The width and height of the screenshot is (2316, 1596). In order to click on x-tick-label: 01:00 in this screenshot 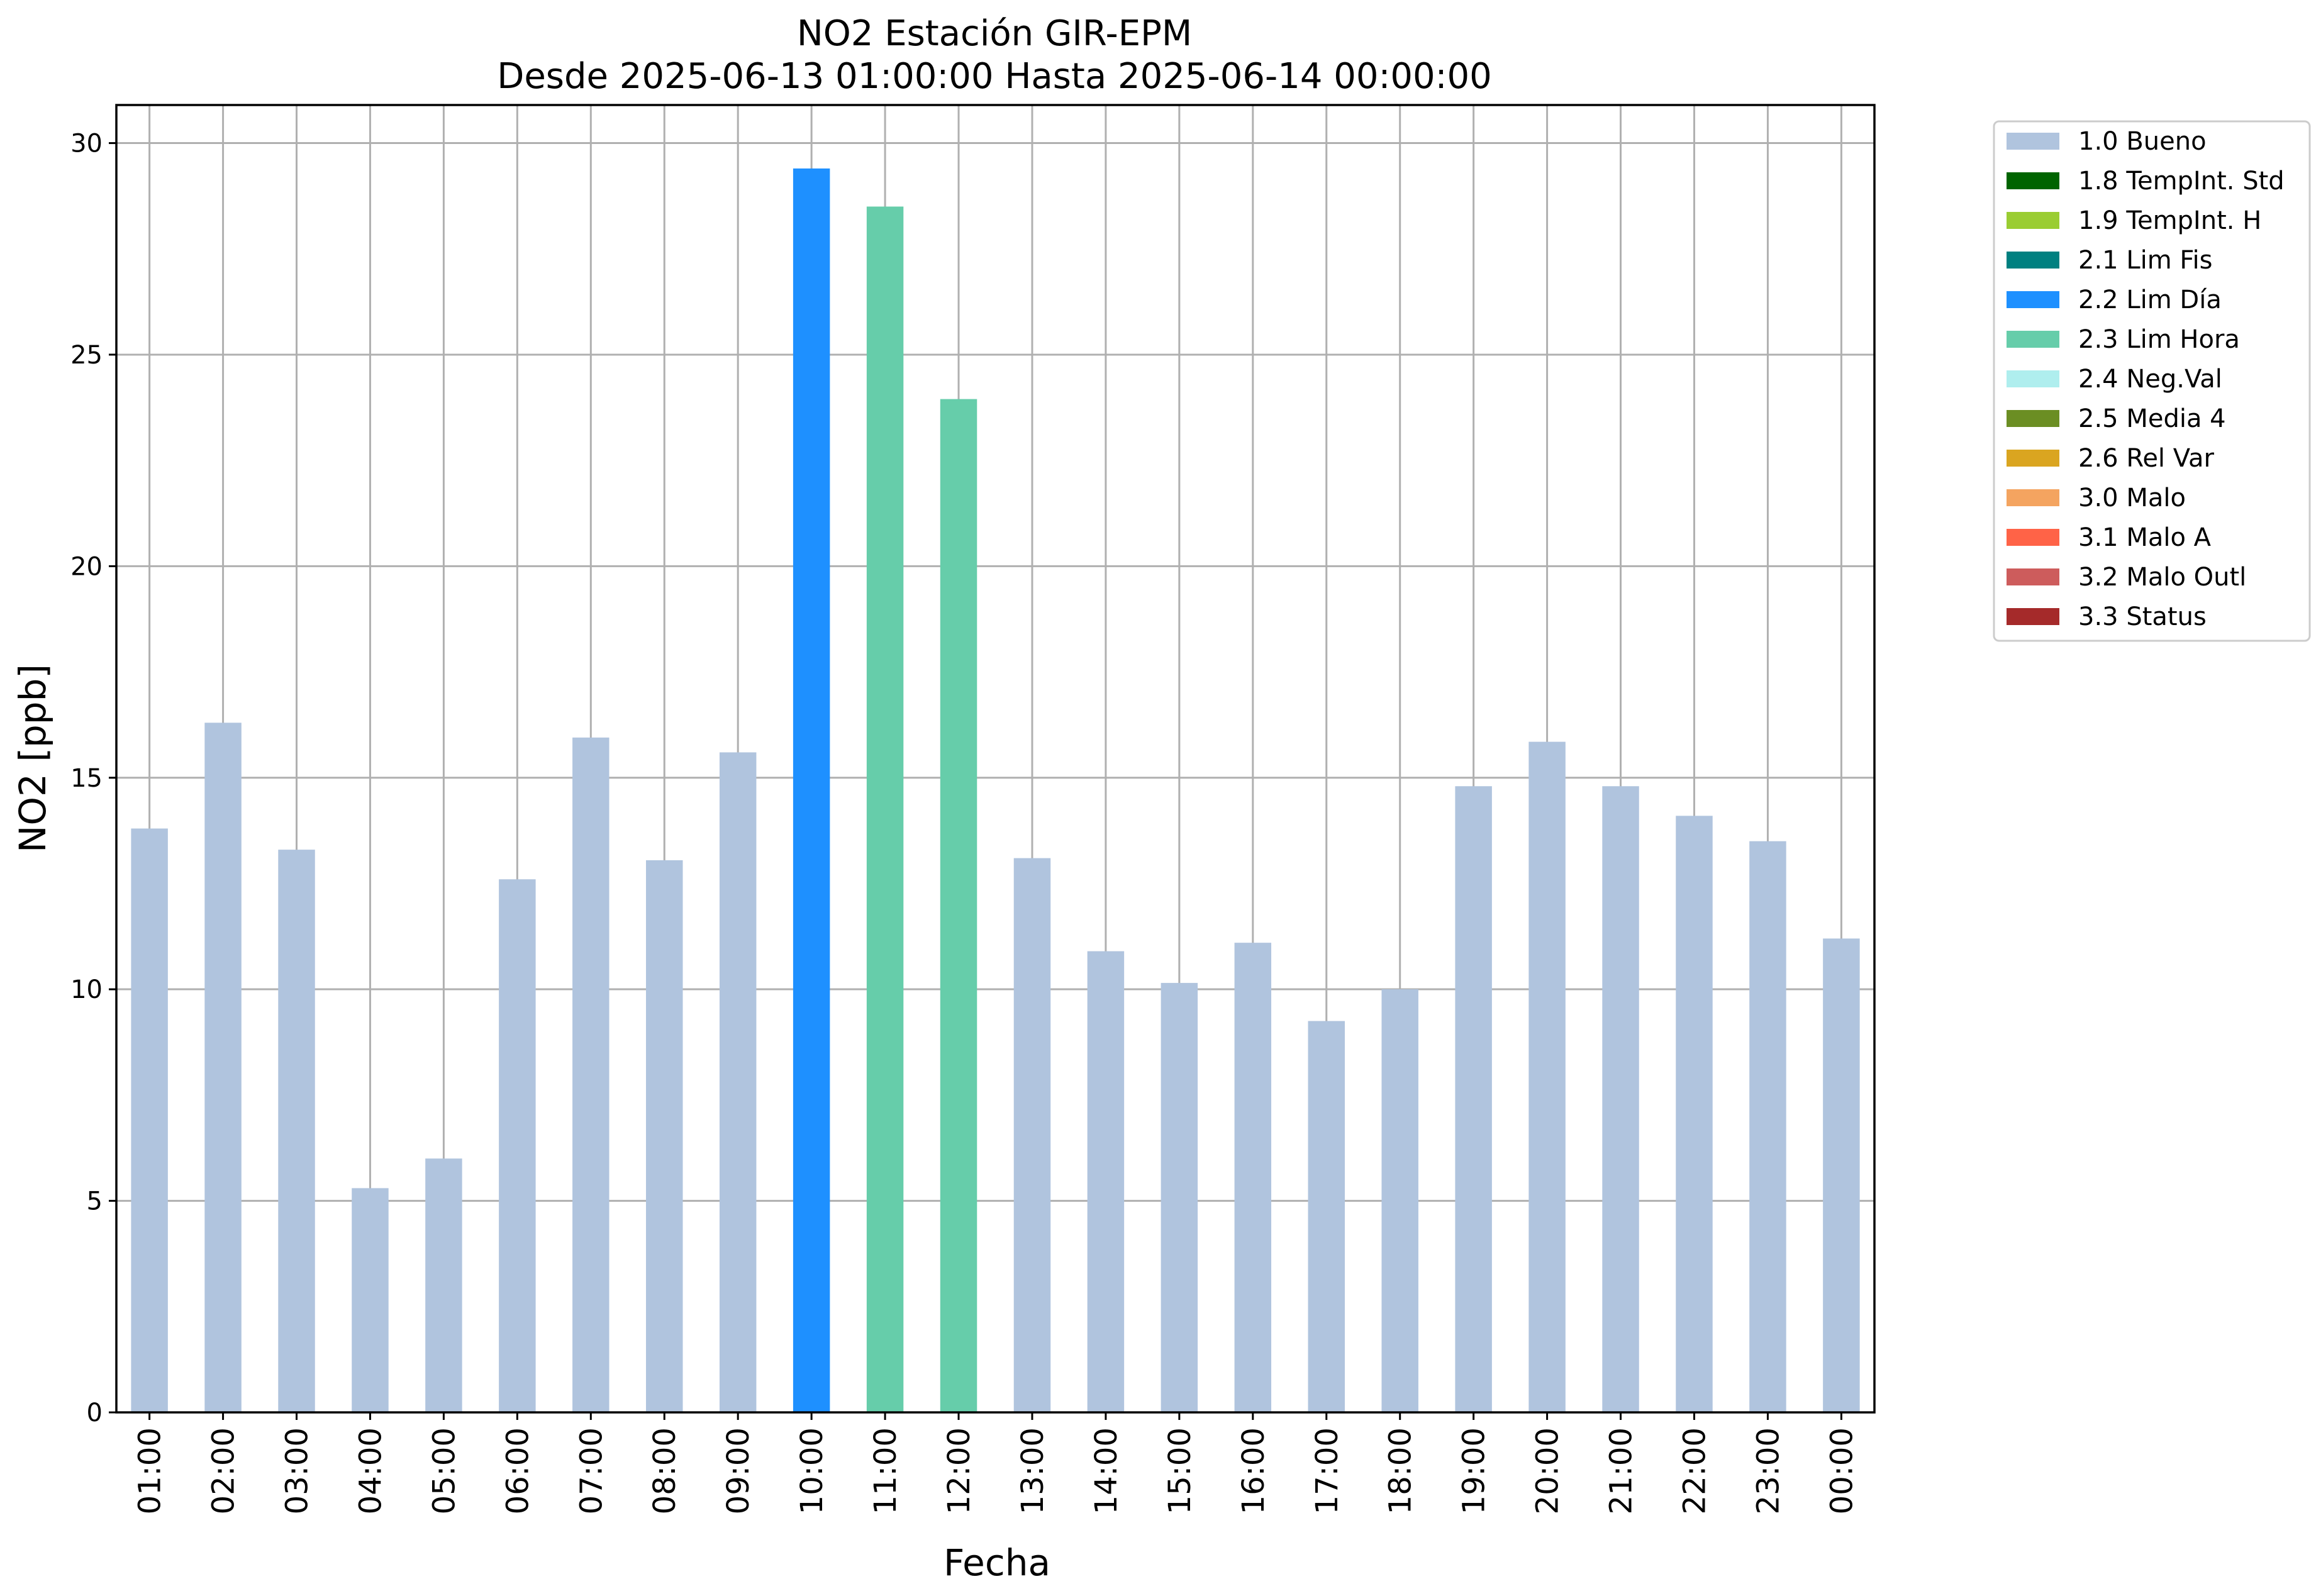, I will do `click(150, 1471)`.